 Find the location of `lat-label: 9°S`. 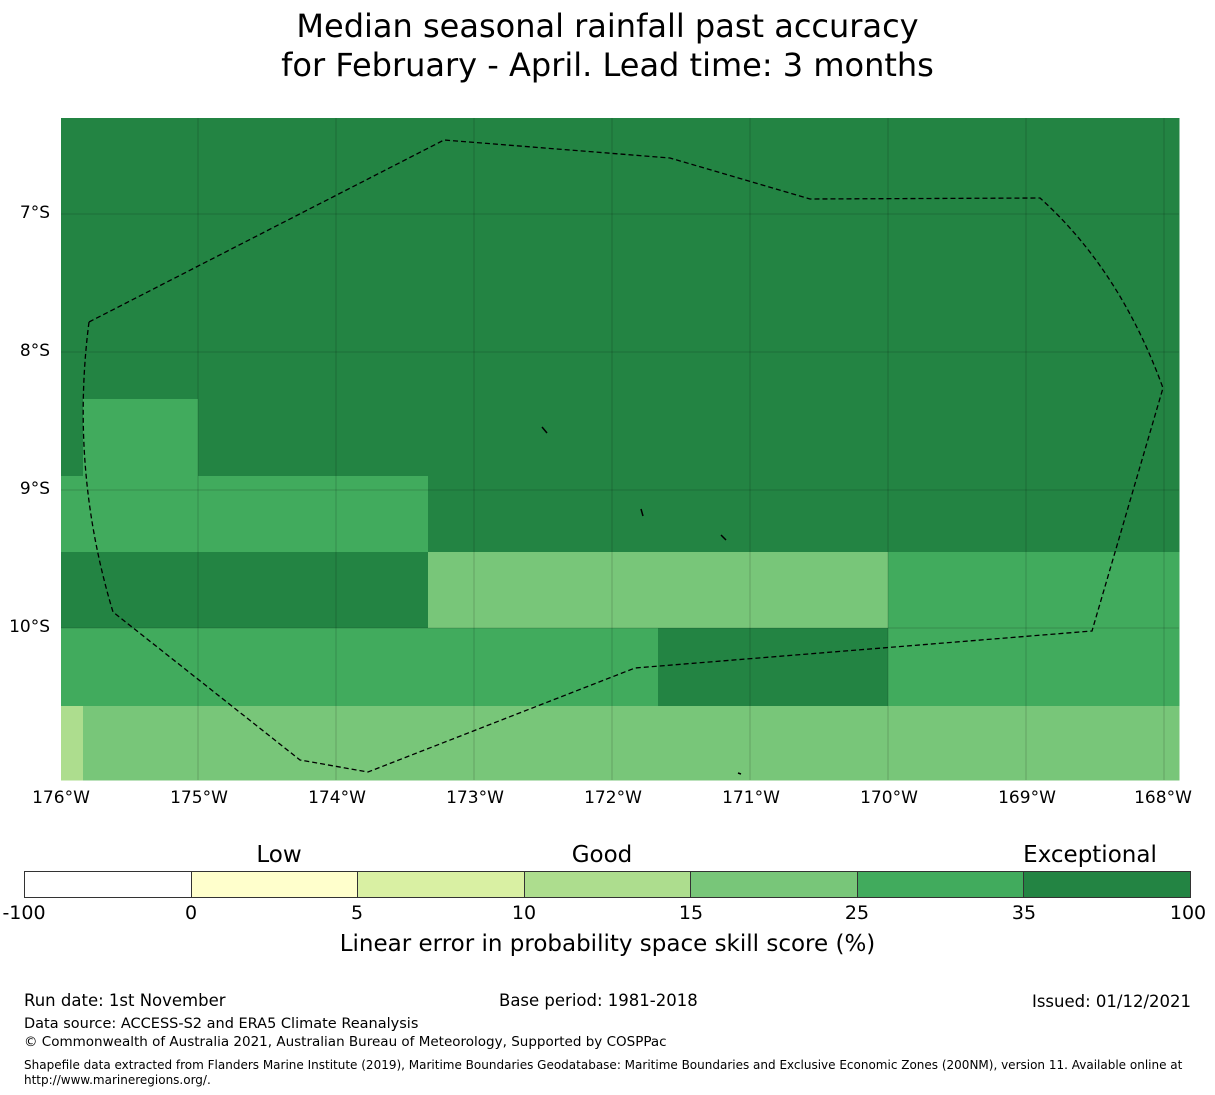

lat-label: 9°S is located at coordinates (34, 489).